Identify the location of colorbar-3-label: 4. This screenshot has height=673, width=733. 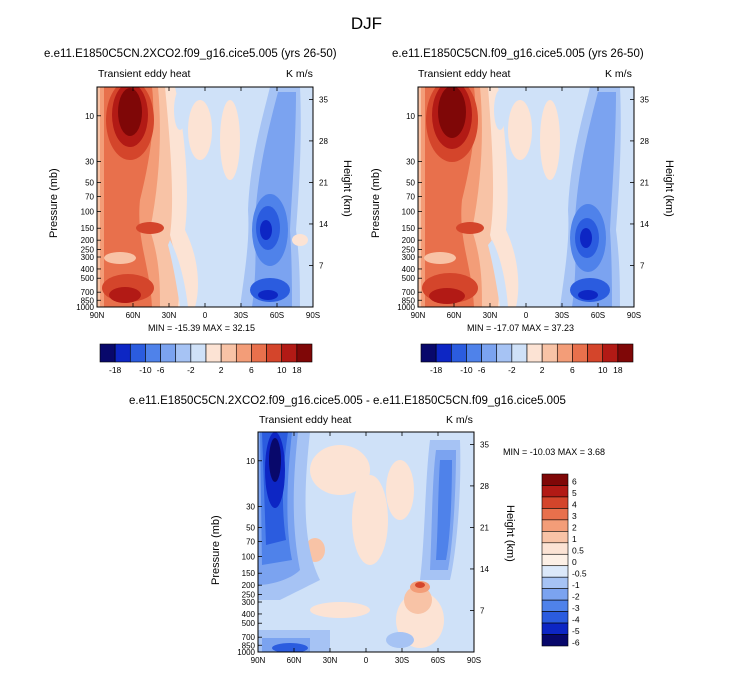
(574, 505).